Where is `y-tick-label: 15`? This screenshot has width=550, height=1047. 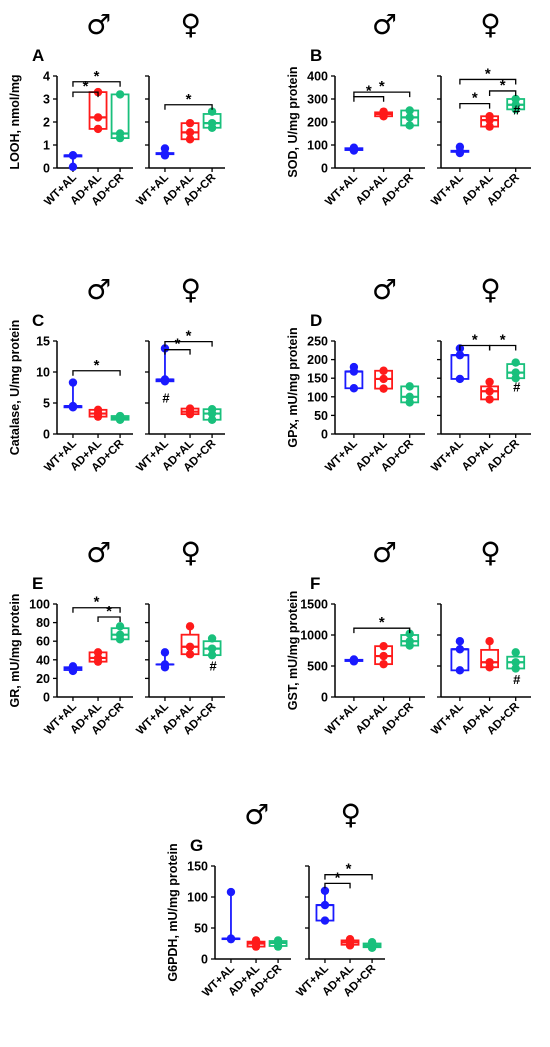 y-tick-label: 15 is located at coordinates (43, 342).